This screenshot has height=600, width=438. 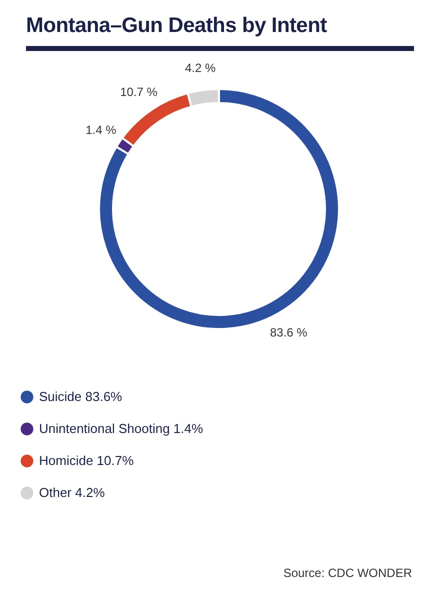 What do you see at coordinates (200, 68) in the screenshot?
I see `data-label: 4.2 %` at bounding box center [200, 68].